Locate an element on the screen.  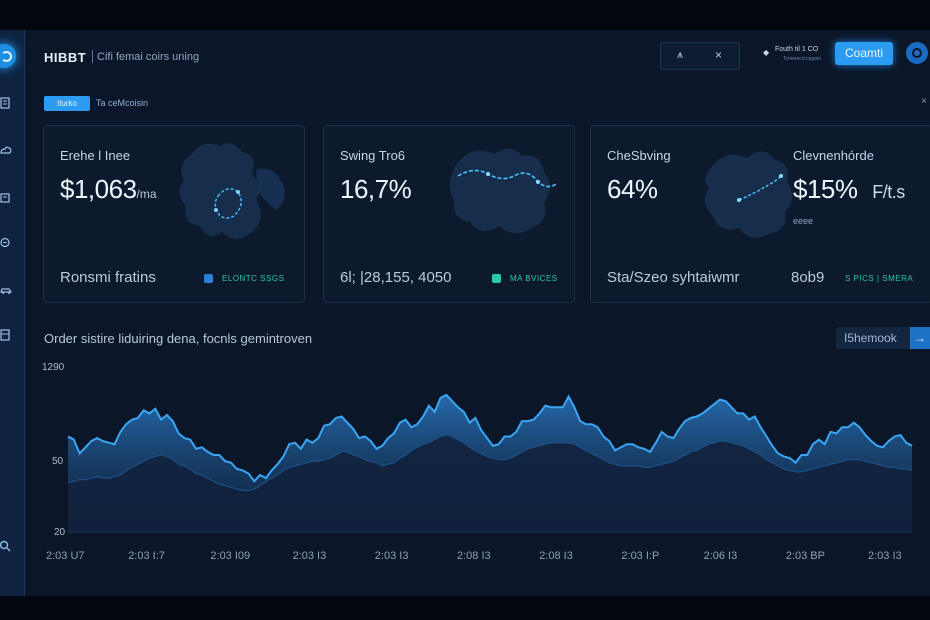
chart-action-label: I5hemook is located at coordinates (870, 338).